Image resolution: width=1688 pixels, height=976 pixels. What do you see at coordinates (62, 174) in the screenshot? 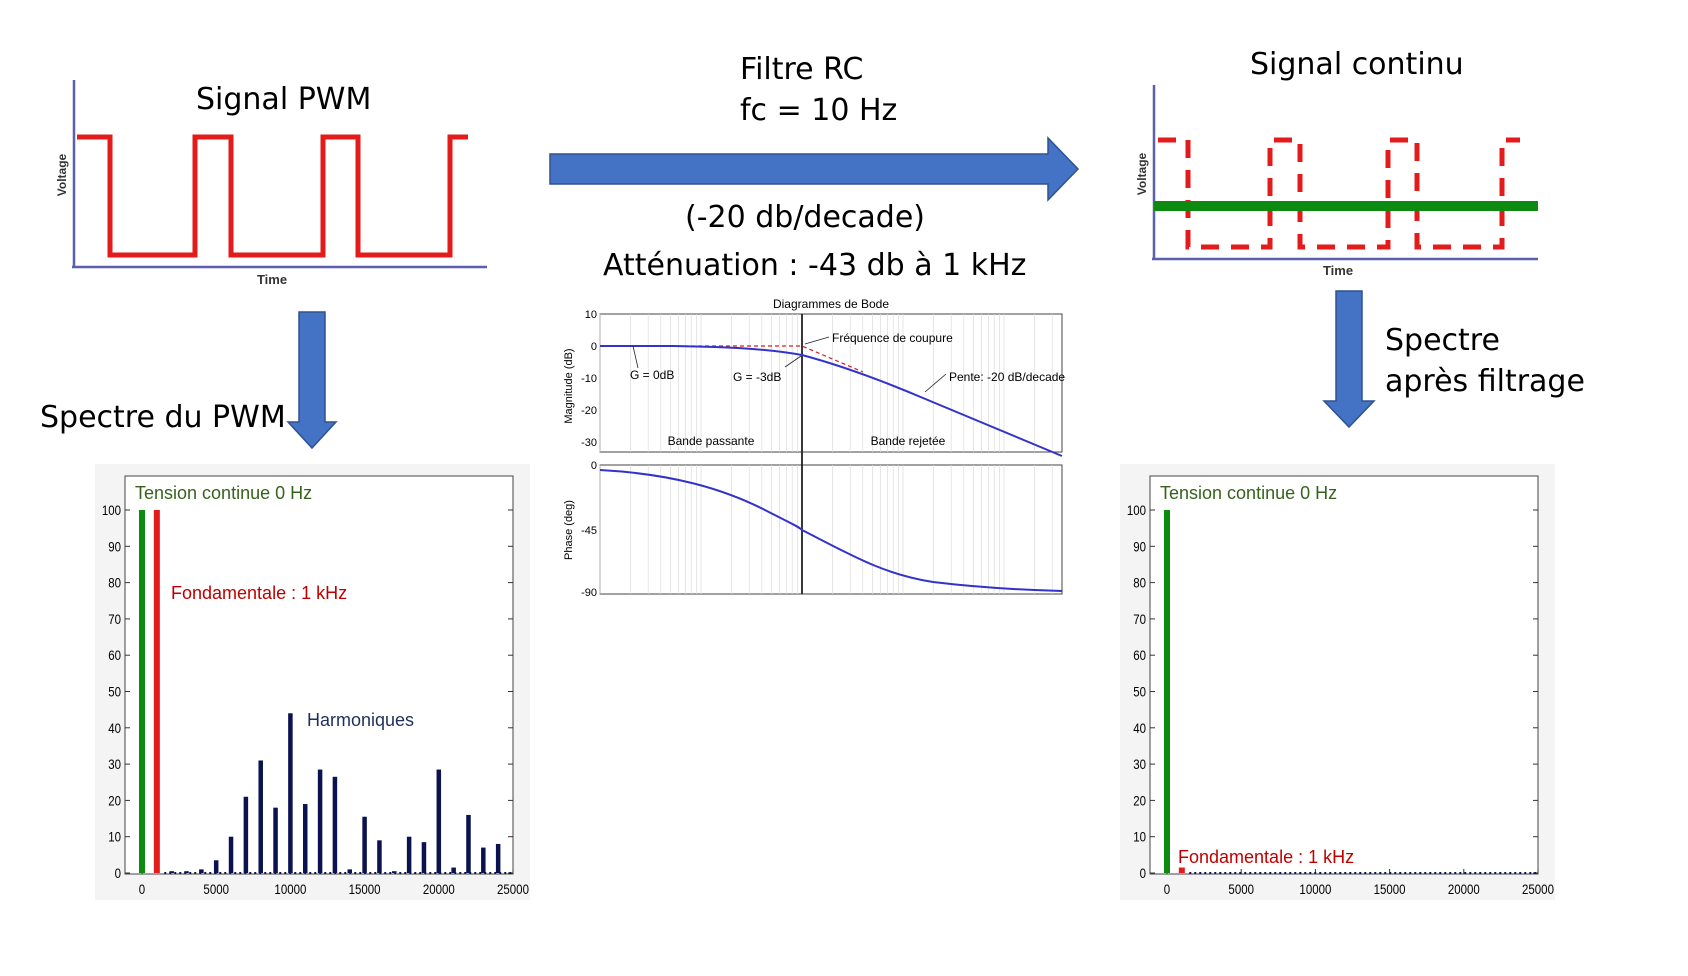
I see `pwm-ylabel: Voltage` at bounding box center [62, 174].